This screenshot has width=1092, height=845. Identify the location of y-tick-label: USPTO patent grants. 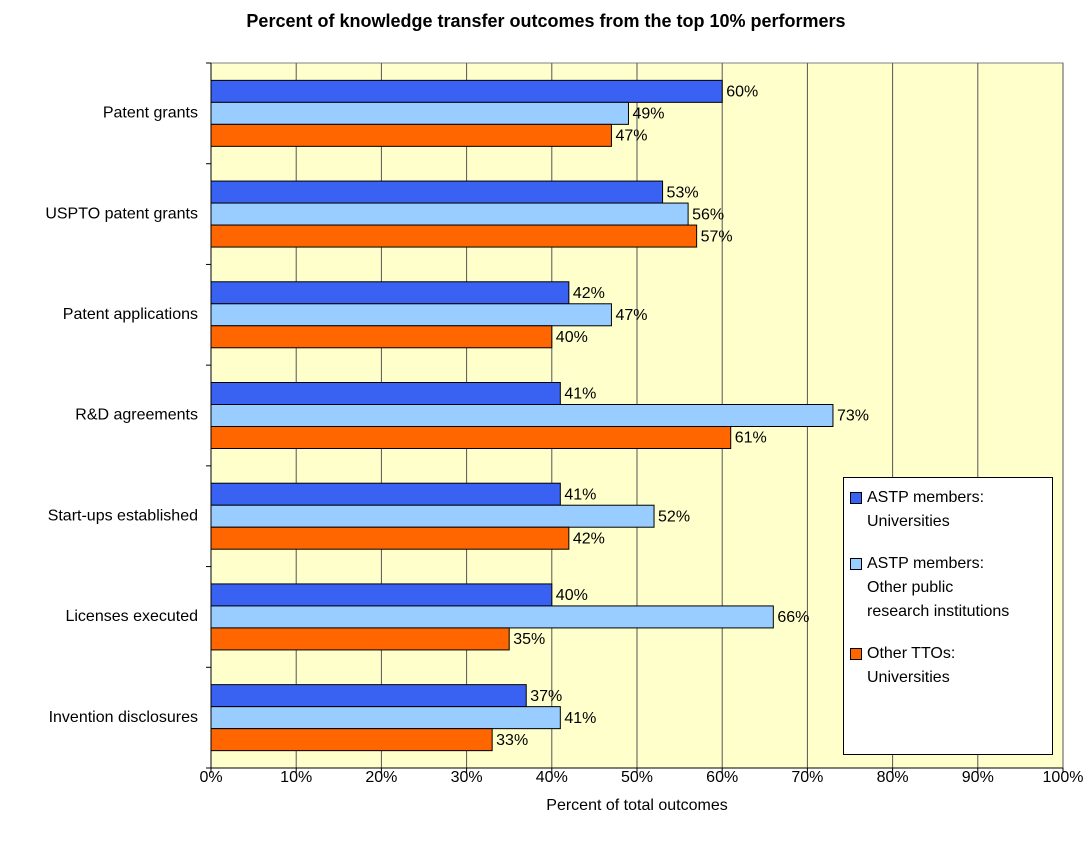
(121, 213).